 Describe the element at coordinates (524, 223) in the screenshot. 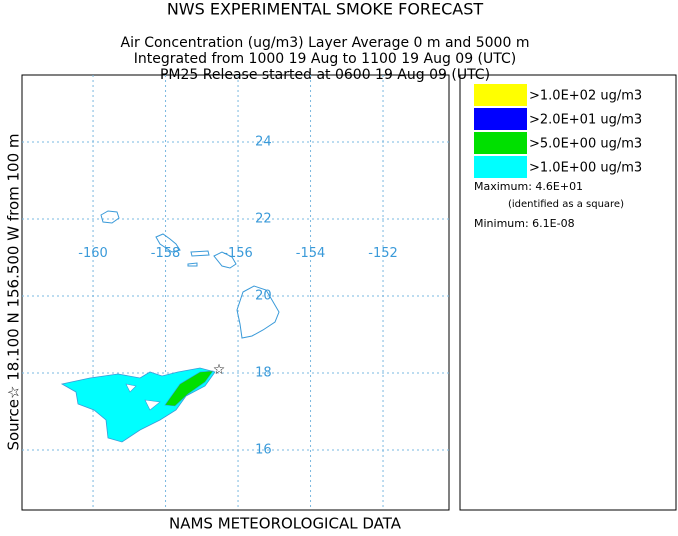

I see `minimum: Minimum: 6.1E-08` at that location.